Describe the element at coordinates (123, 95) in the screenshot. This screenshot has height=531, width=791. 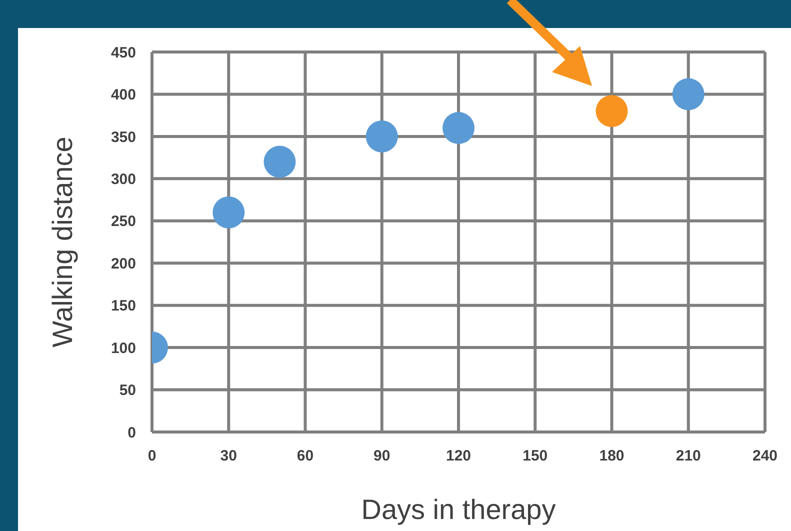
I see `y-tick-label: 400` at that location.